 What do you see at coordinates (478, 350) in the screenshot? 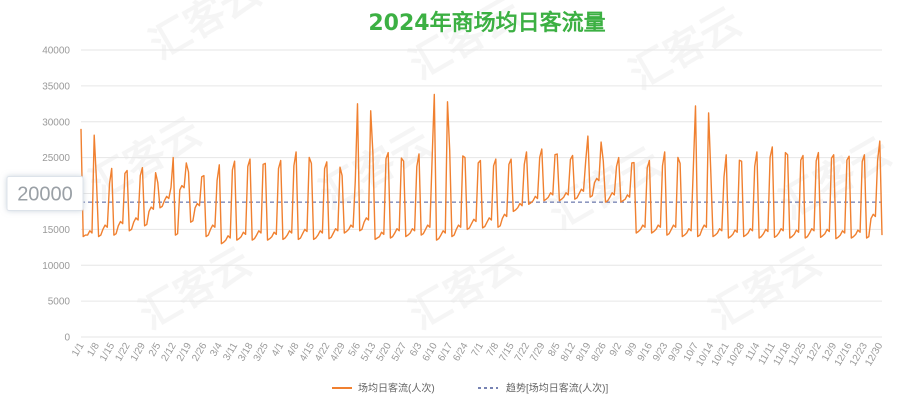
I see `x-tick-label: 7/1` at bounding box center [478, 350].